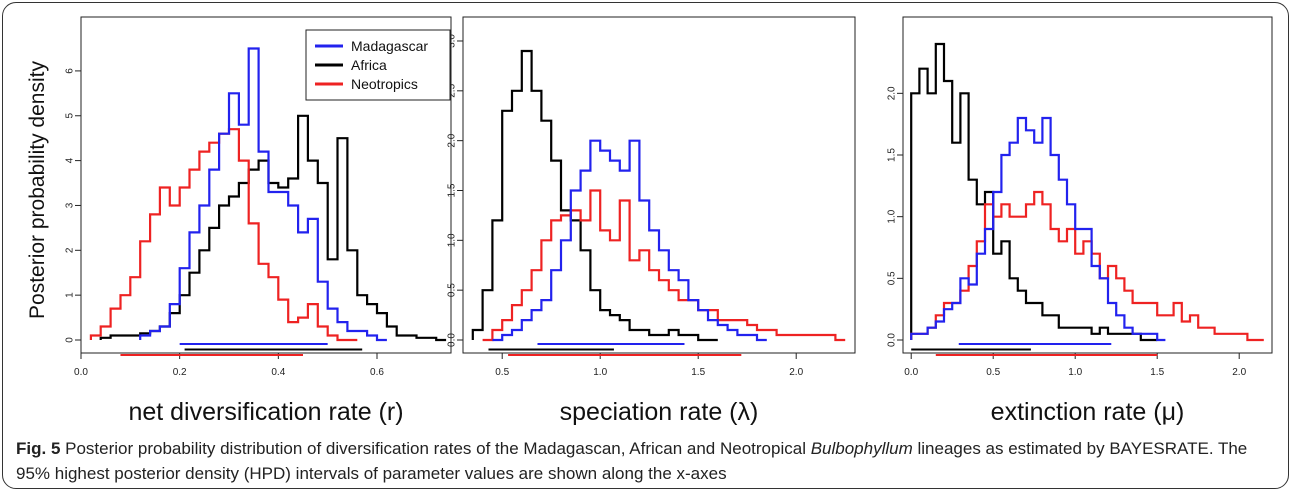 The height and width of the screenshot is (493, 1293). I want to click on caption-genus: Bulbophyllum, so click(861, 448).